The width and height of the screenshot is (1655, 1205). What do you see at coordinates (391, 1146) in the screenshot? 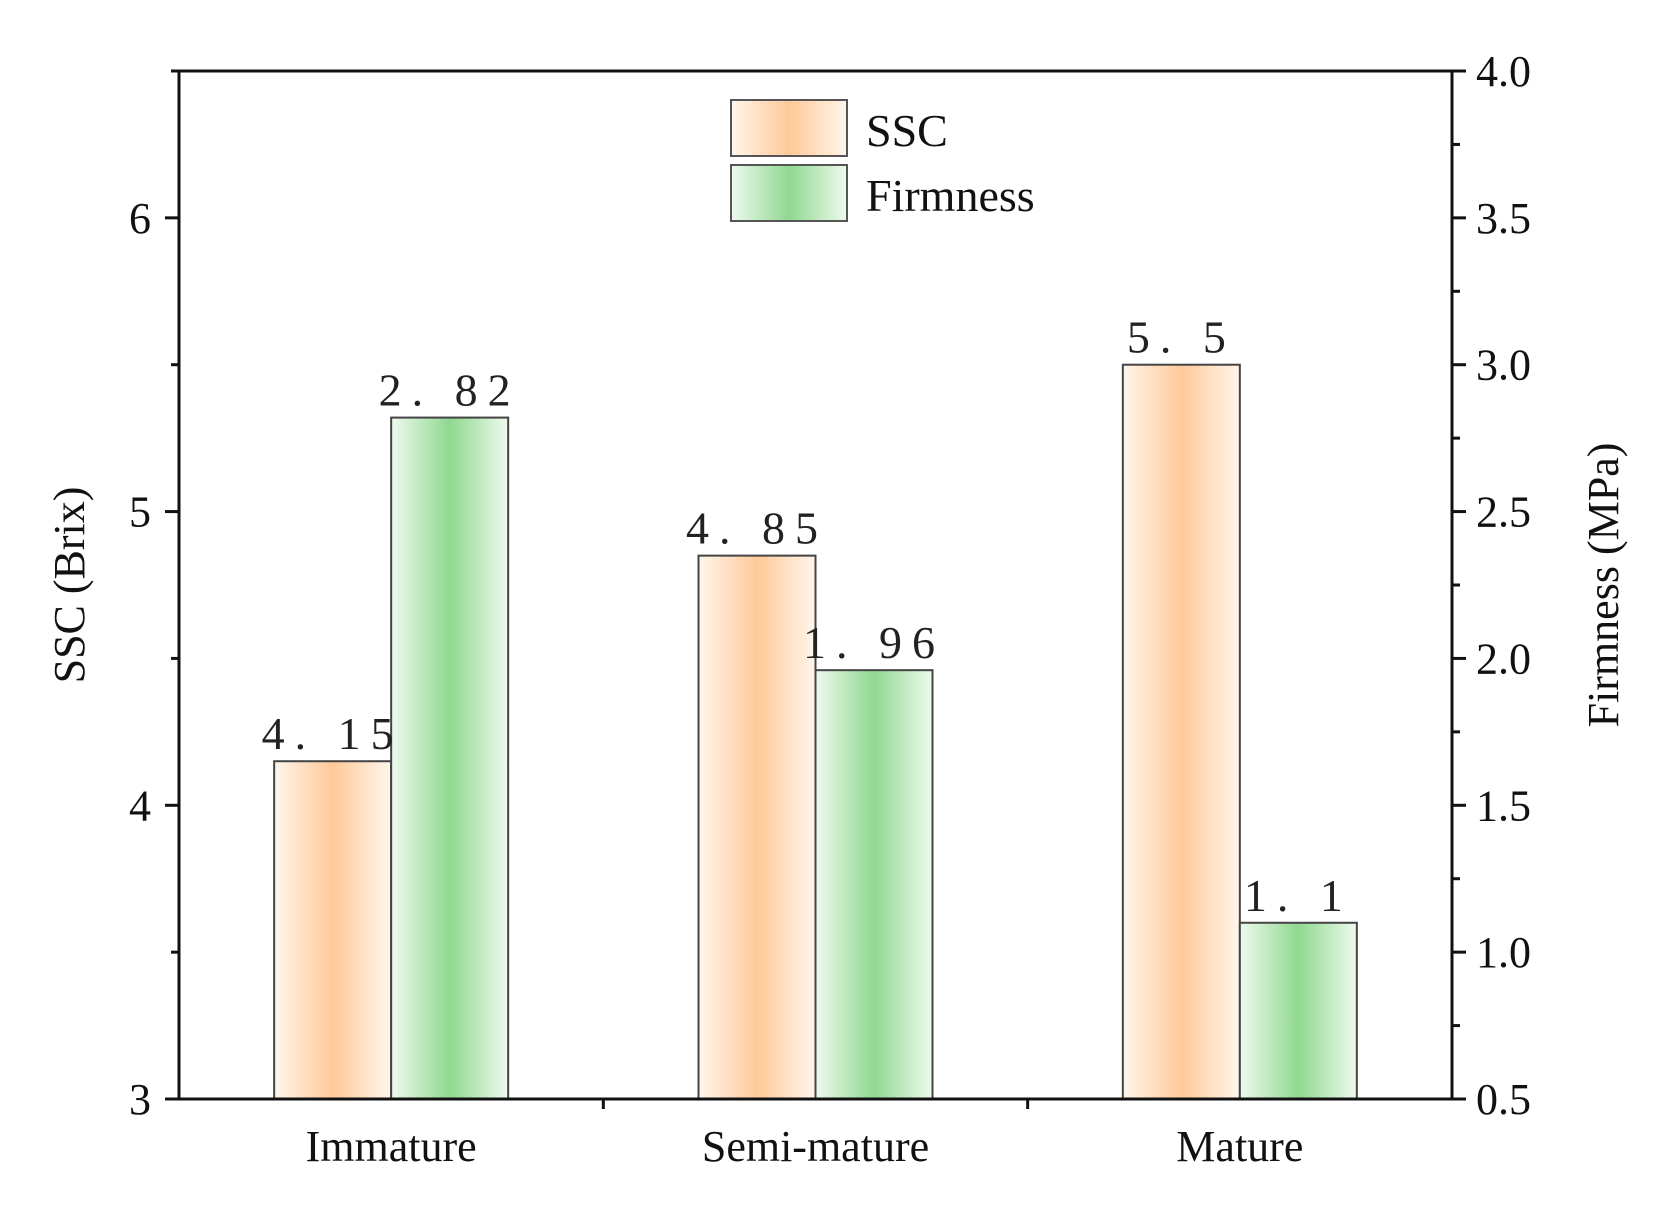
I see `x-tick-label-immature: Immature` at bounding box center [391, 1146].